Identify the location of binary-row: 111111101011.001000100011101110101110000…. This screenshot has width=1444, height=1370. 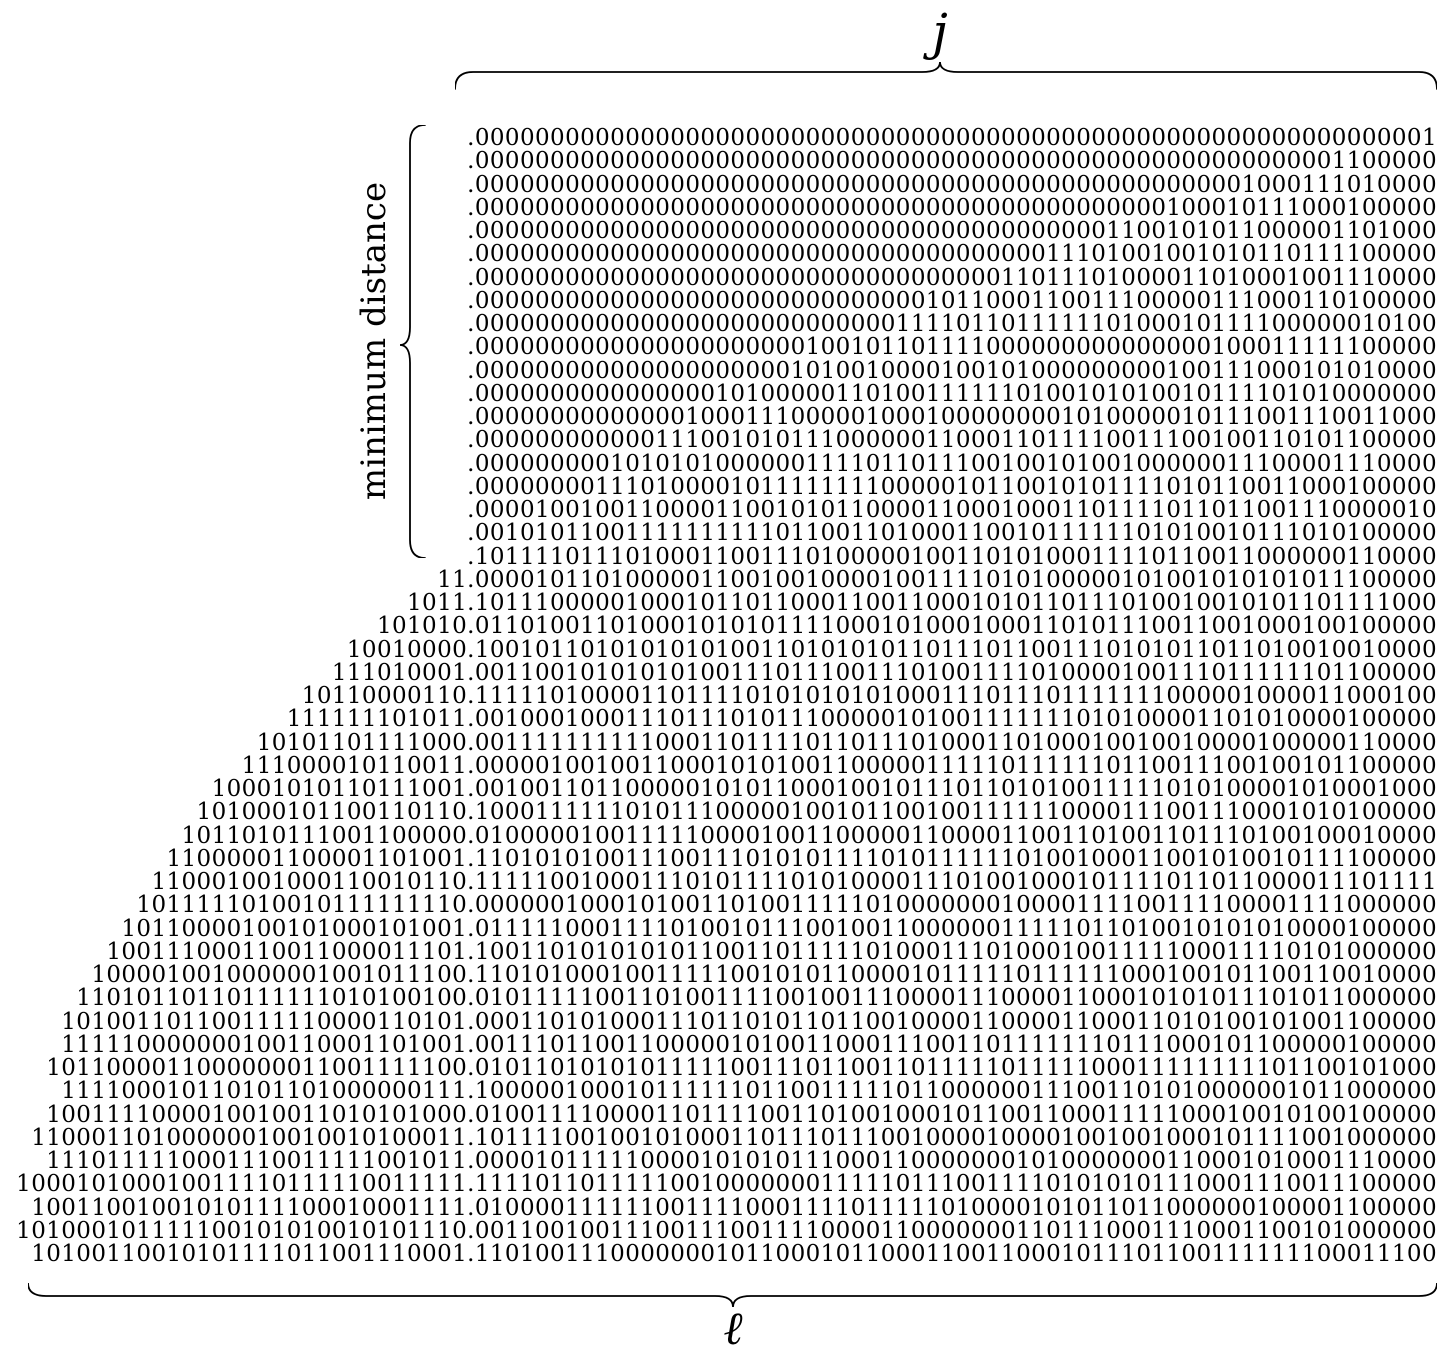
(861, 719).